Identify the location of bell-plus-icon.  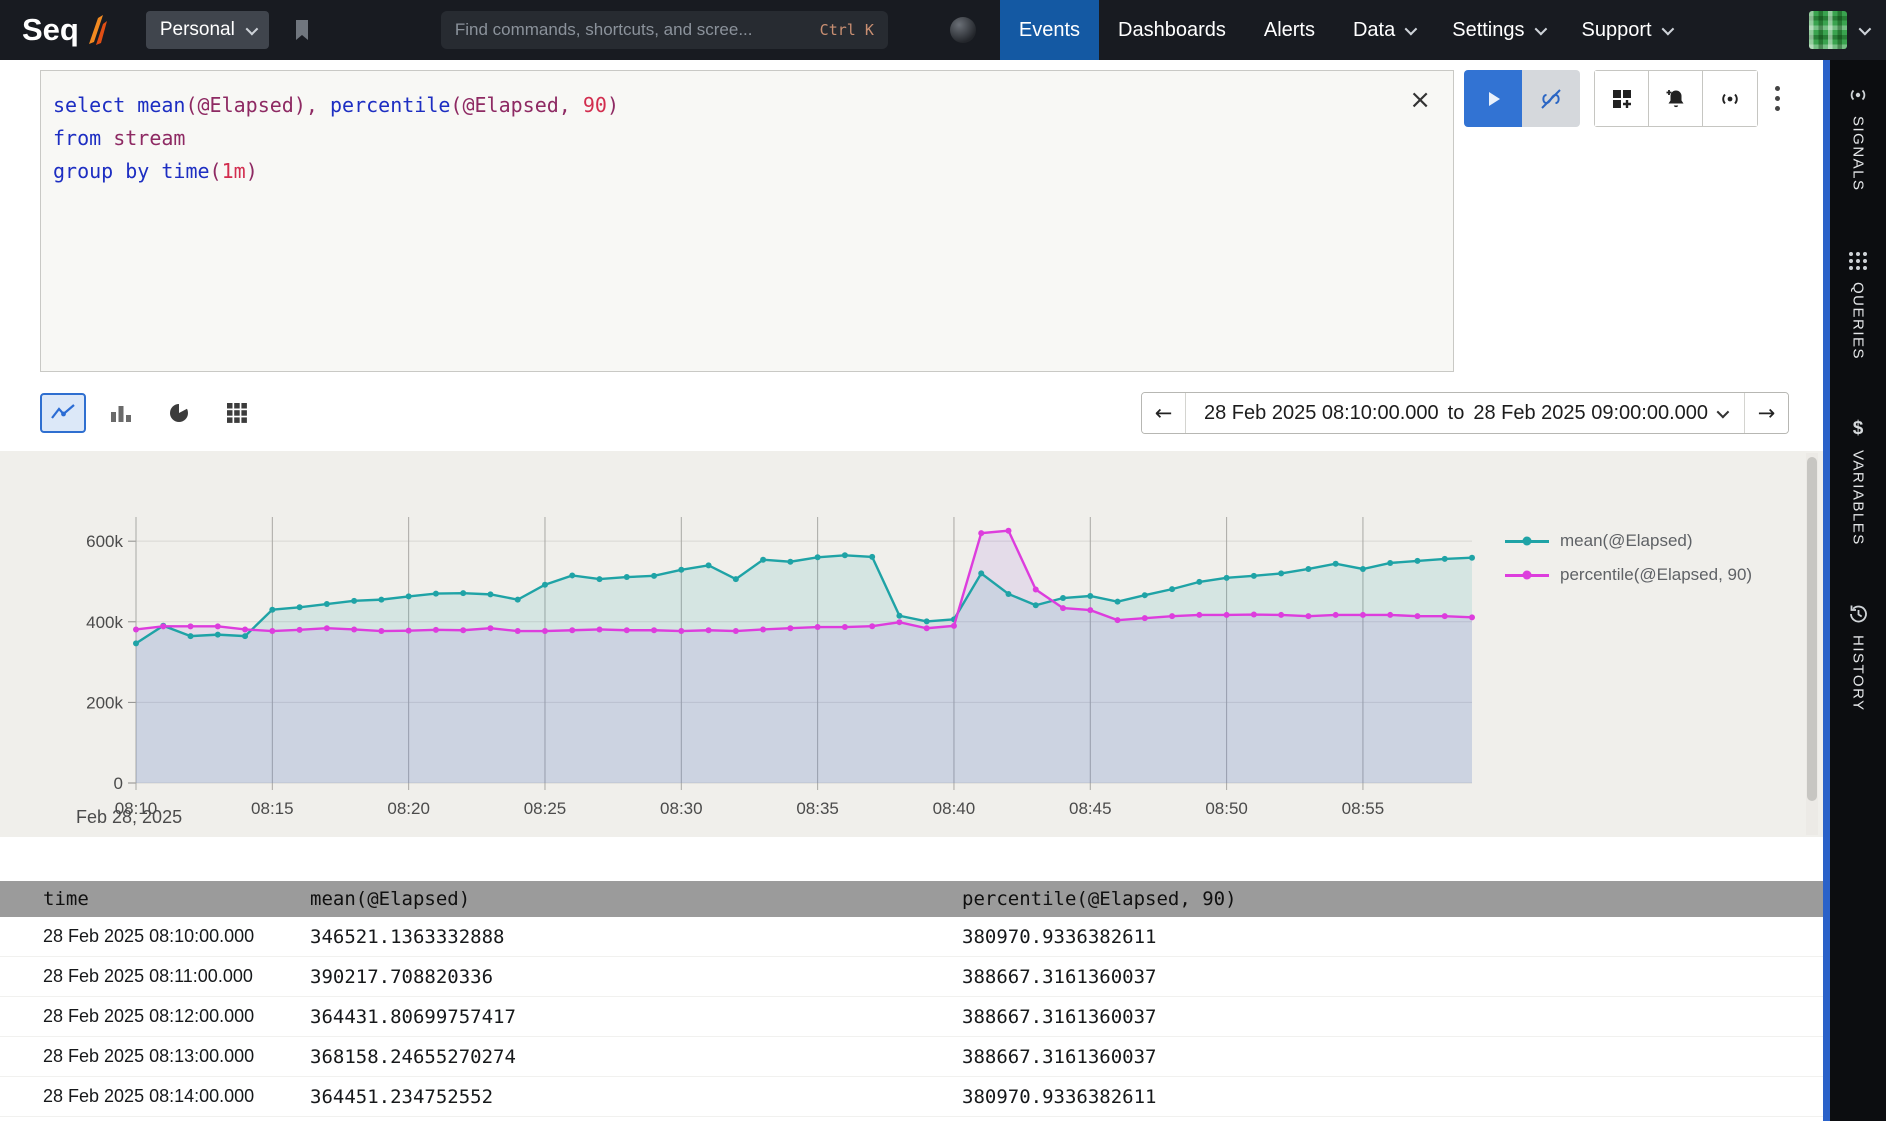
(1674, 98).